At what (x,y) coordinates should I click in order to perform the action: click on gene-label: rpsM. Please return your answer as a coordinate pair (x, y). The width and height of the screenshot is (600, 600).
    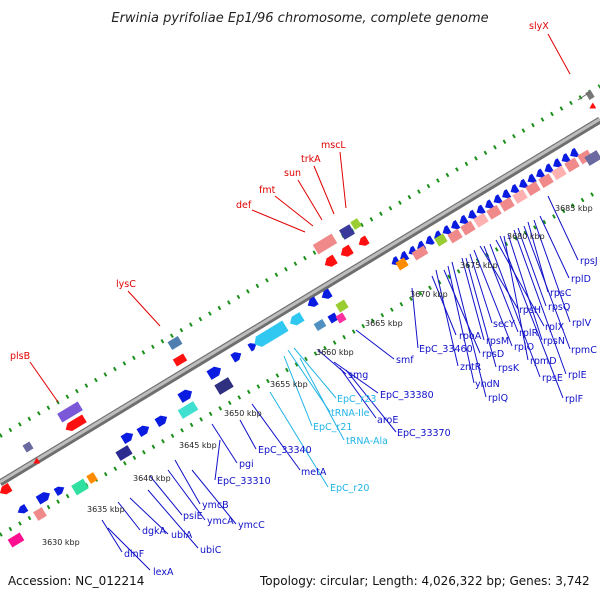
    Looking at the image, I should click on (497, 341).